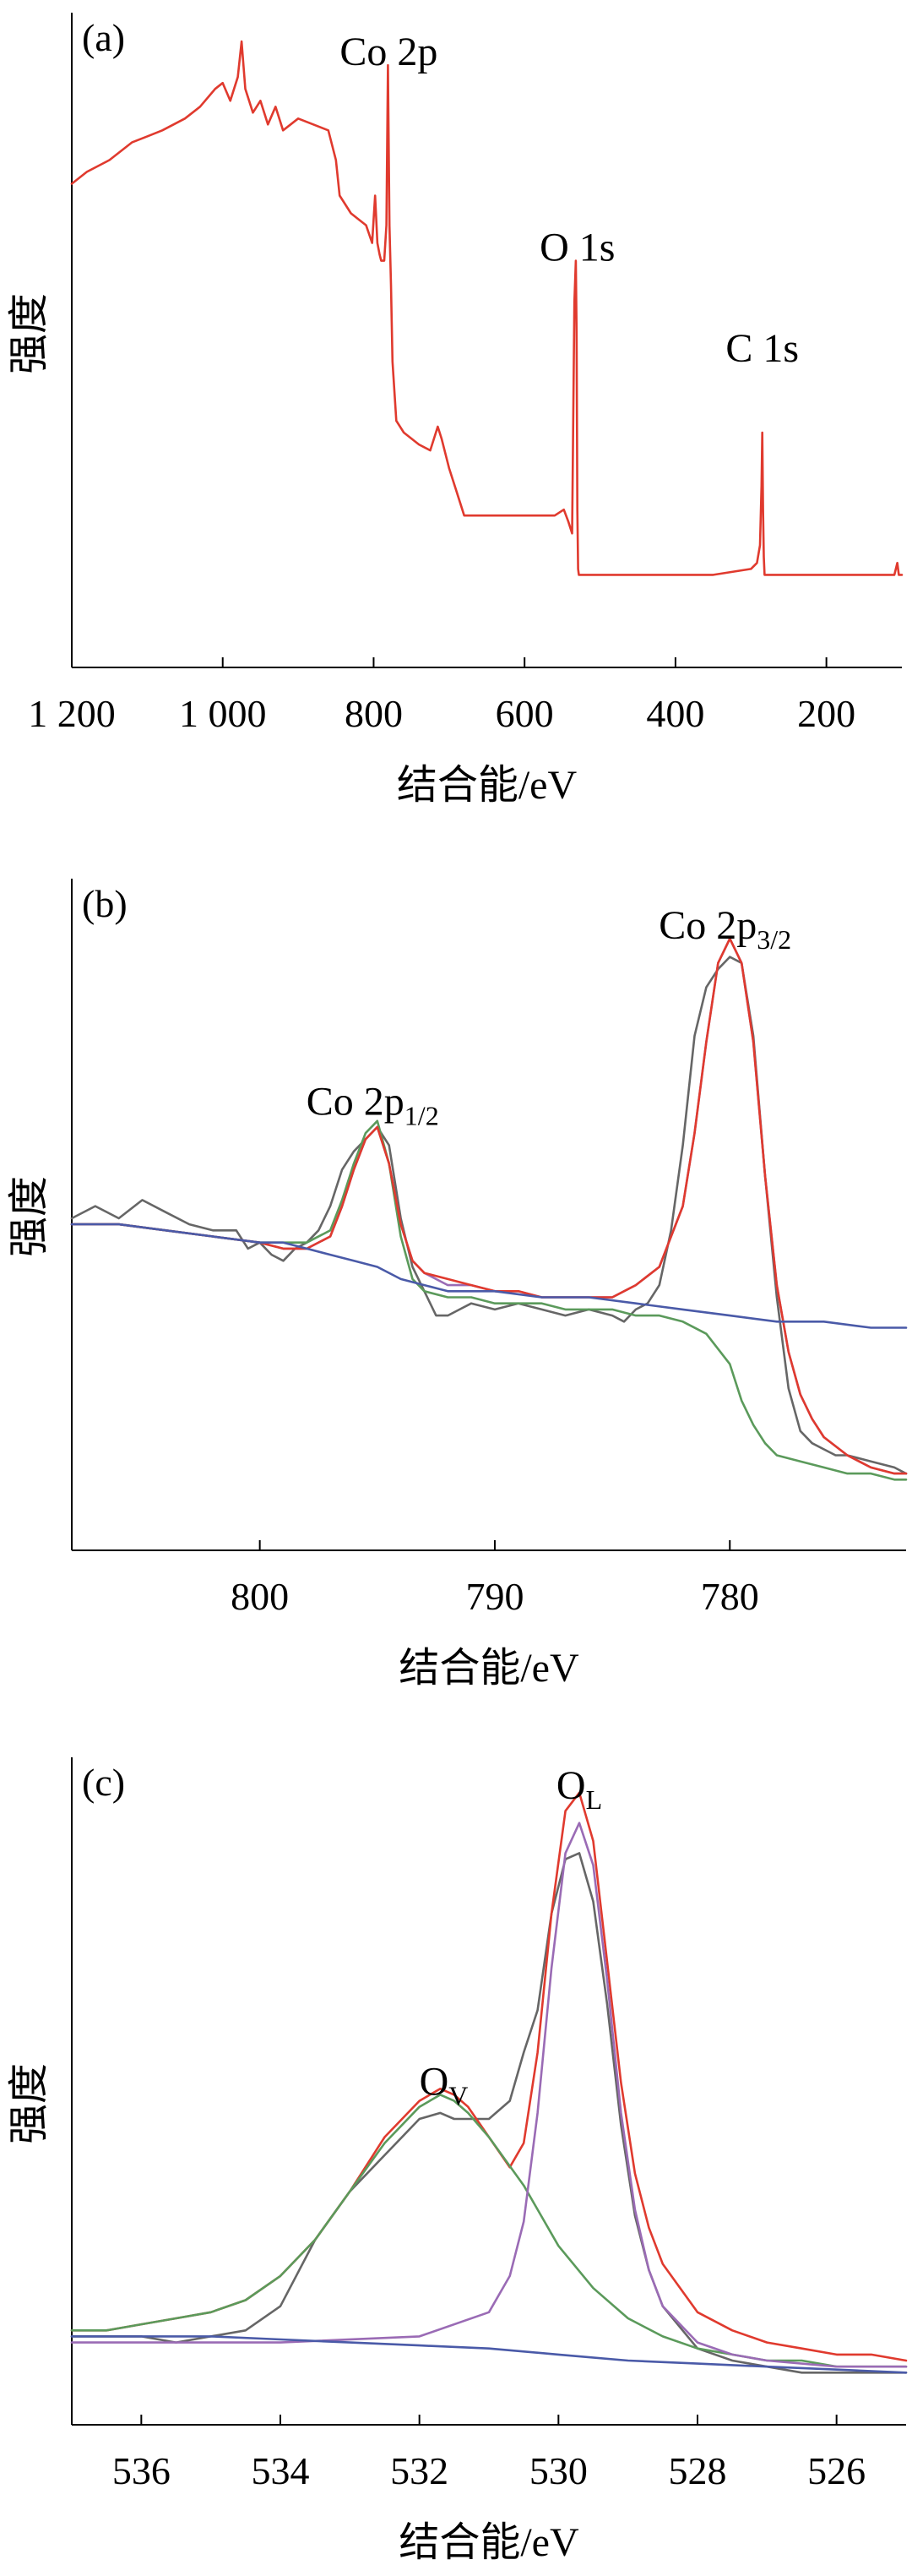  Describe the element at coordinates (675, 713) in the screenshot. I see `panel-a-x-tick-label: 400` at that location.